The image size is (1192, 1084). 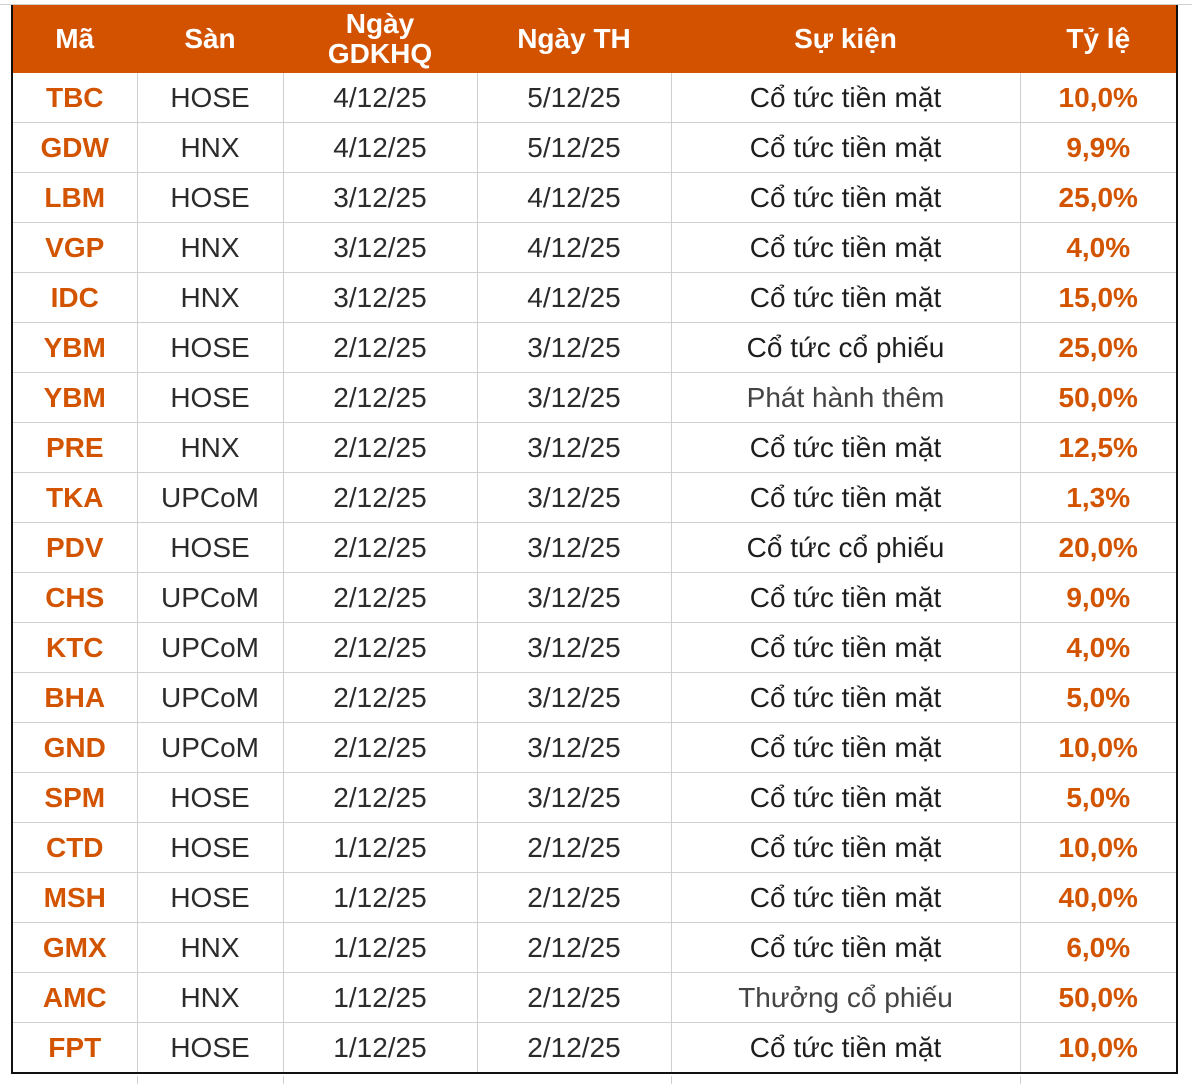 I want to click on stock-code-cell: FPT, so click(x=74, y=1048).